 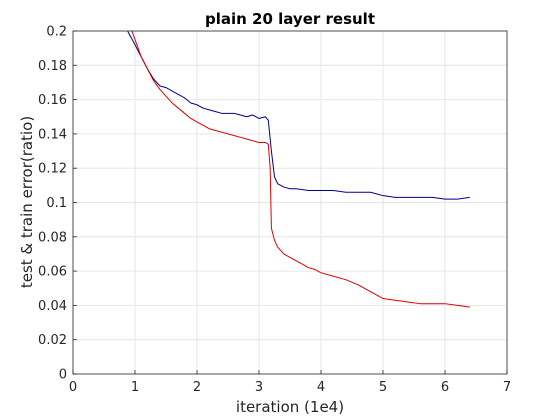 I want to click on x-tick-label: 7, so click(x=507, y=387).